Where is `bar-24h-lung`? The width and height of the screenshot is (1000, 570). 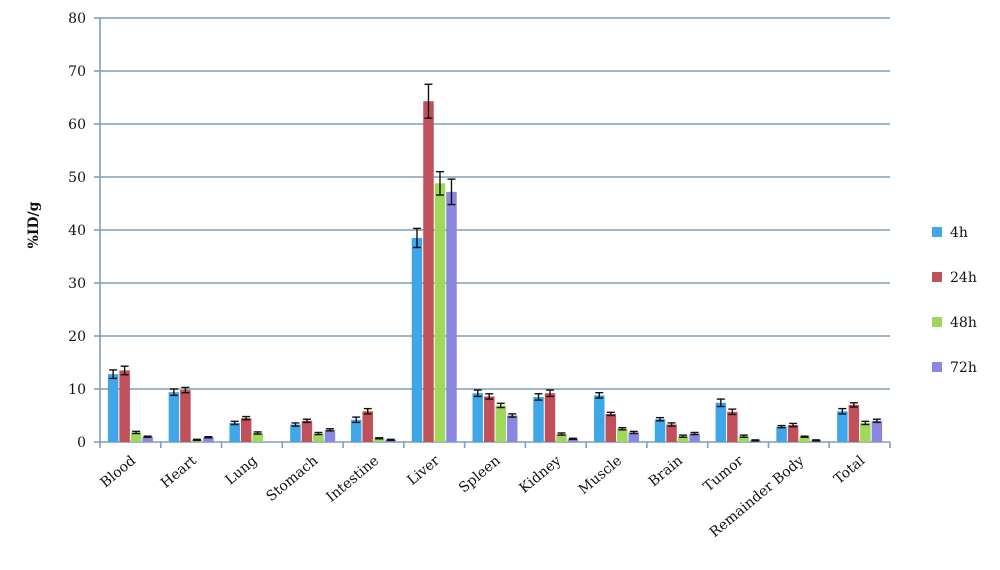 bar-24h-lung is located at coordinates (246, 430).